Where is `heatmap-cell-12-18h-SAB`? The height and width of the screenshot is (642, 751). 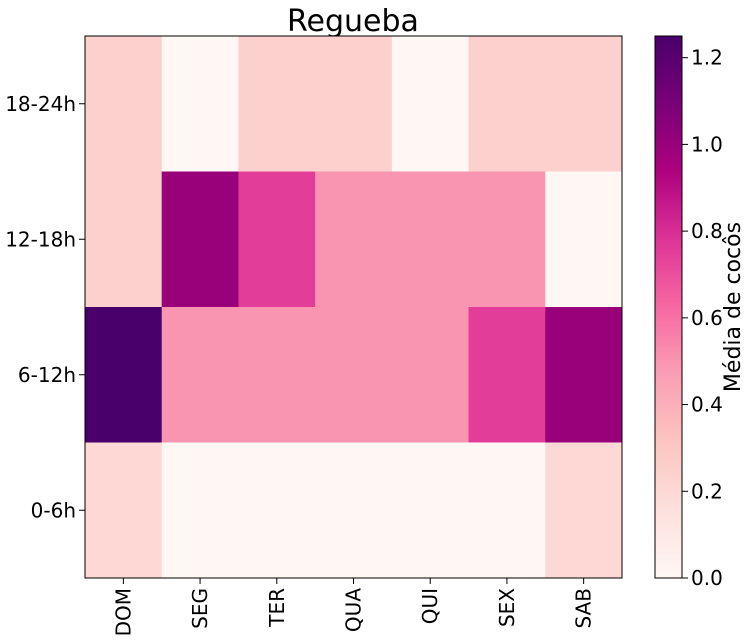 heatmap-cell-12-18h-SAB is located at coordinates (584, 239).